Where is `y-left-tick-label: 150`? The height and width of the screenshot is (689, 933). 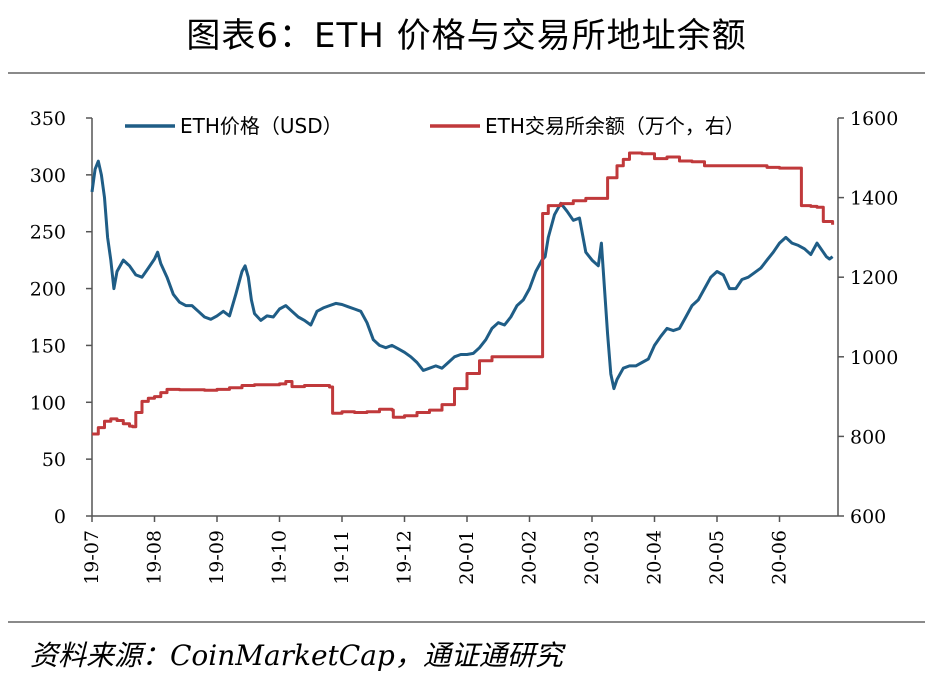
y-left-tick-label: 150 is located at coordinates (48, 346).